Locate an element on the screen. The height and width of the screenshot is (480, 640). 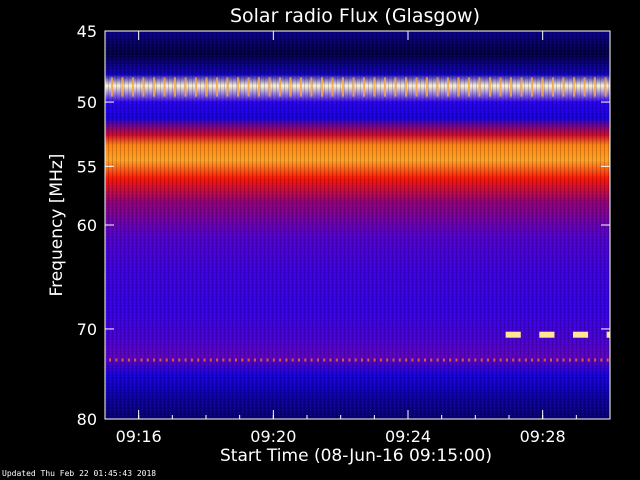
burst-marks is located at coordinates (557, 334).